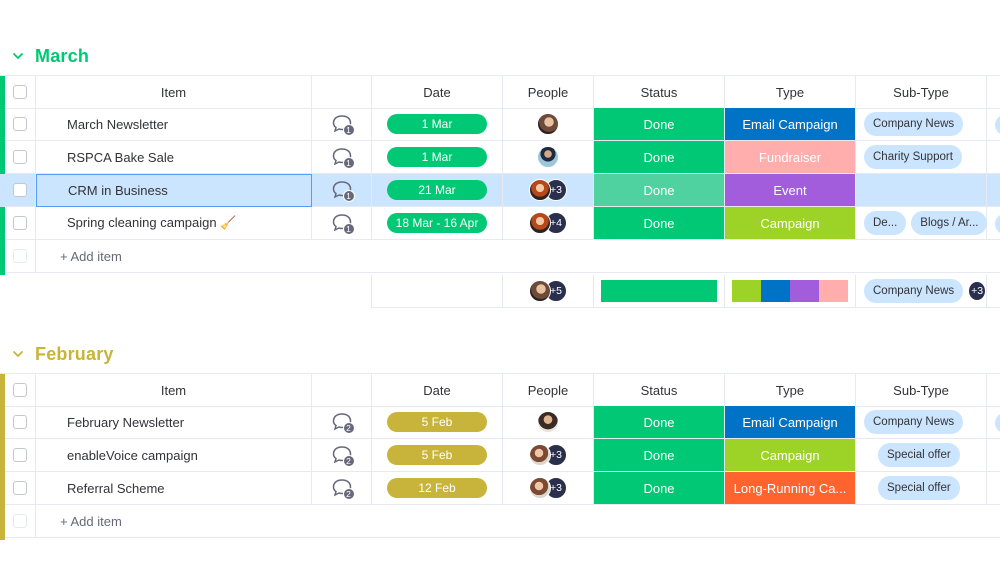 The width and height of the screenshot is (1000, 563). Describe the element at coordinates (174, 455) in the screenshot. I see `item-name: enableVoice campaign` at that location.